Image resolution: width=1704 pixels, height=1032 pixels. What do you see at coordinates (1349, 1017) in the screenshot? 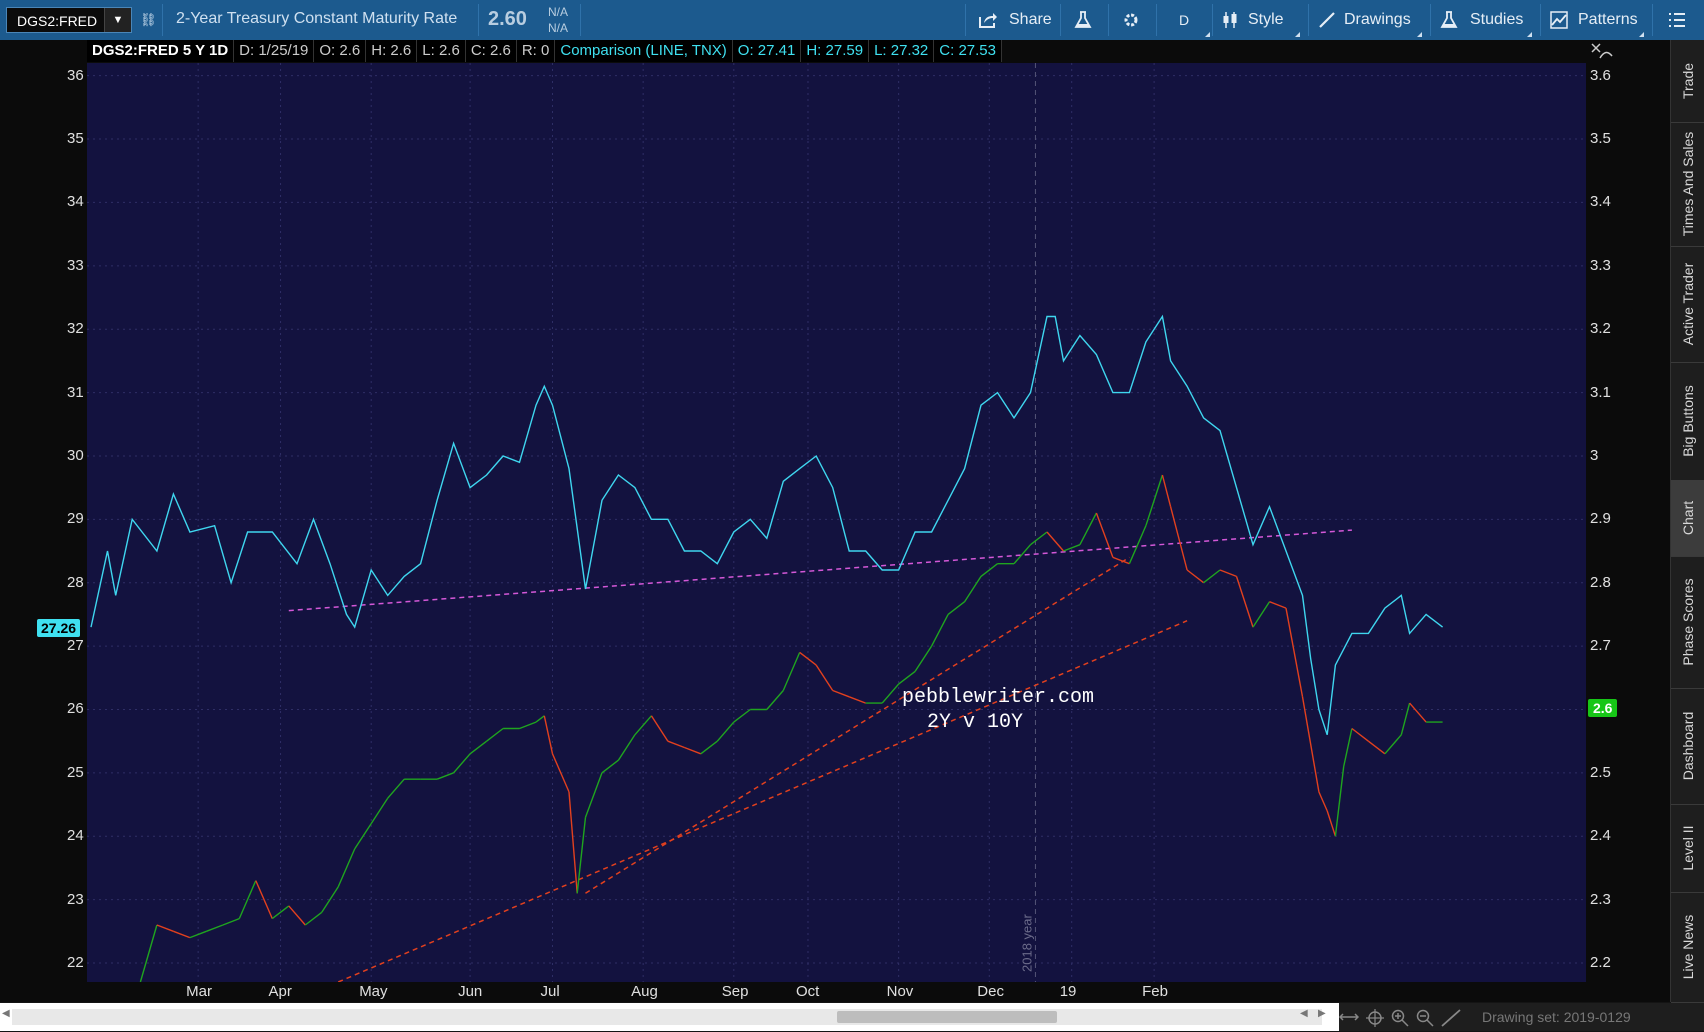
I see `pan-icon` at bounding box center [1349, 1017].